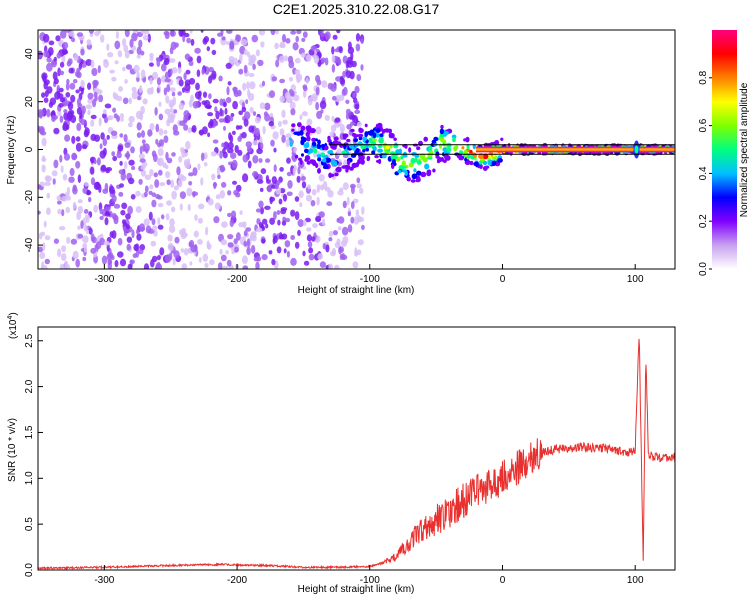 The width and height of the screenshot is (750, 600). What do you see at coordinates (29, 197) in the screenshot?
I see `y-tick-label: -20` at bounding box center [29, 197].